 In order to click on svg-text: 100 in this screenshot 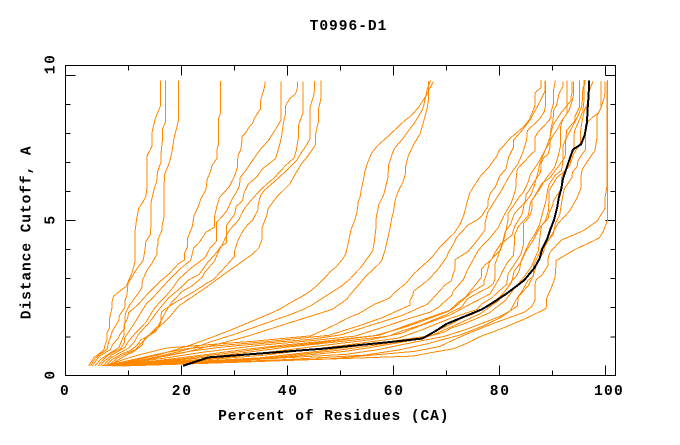, I will do `click(608, 392)`.